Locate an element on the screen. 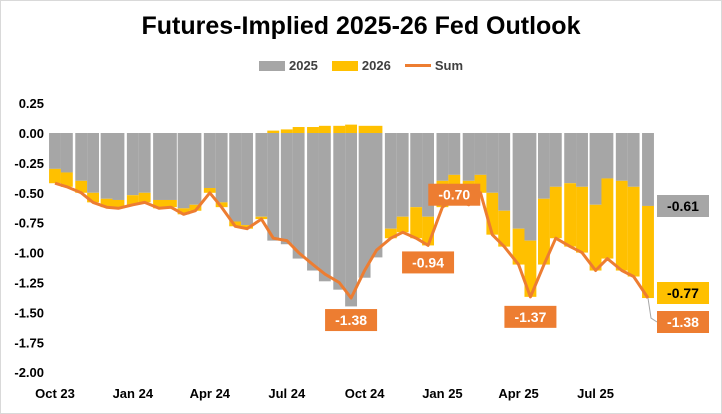 The image size is (722, 414). legend-item-2026: 2026 is located at coordinates (361, 65).